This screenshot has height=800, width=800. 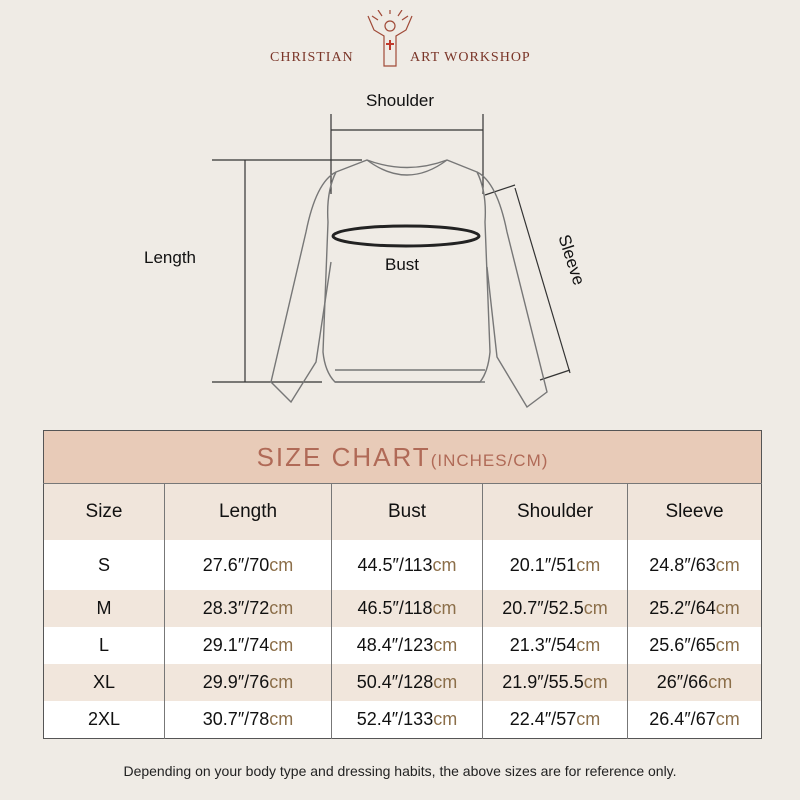 What do you see at coordinates (555, 682) in the screenshot?
I see `measurement-cell: 21.9″/55.5cm` at bounding box center [555, 682].